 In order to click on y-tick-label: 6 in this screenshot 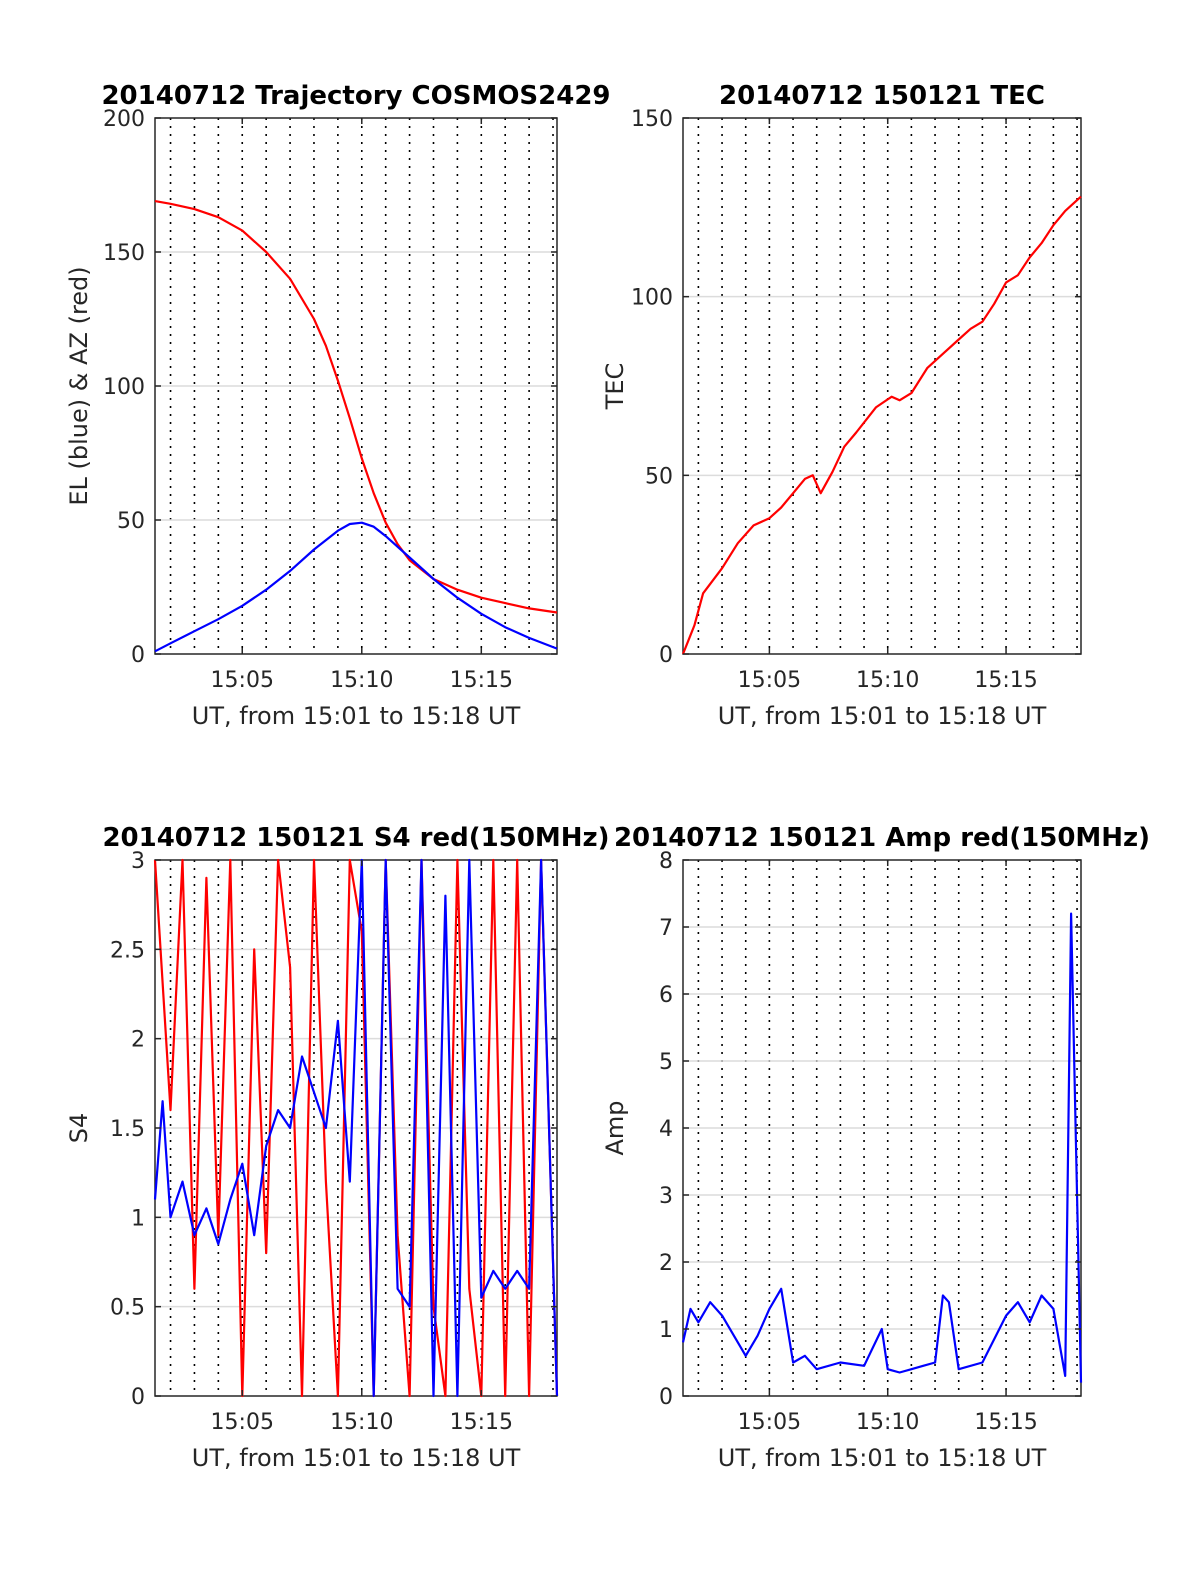, I will do `click(666, 995)`.